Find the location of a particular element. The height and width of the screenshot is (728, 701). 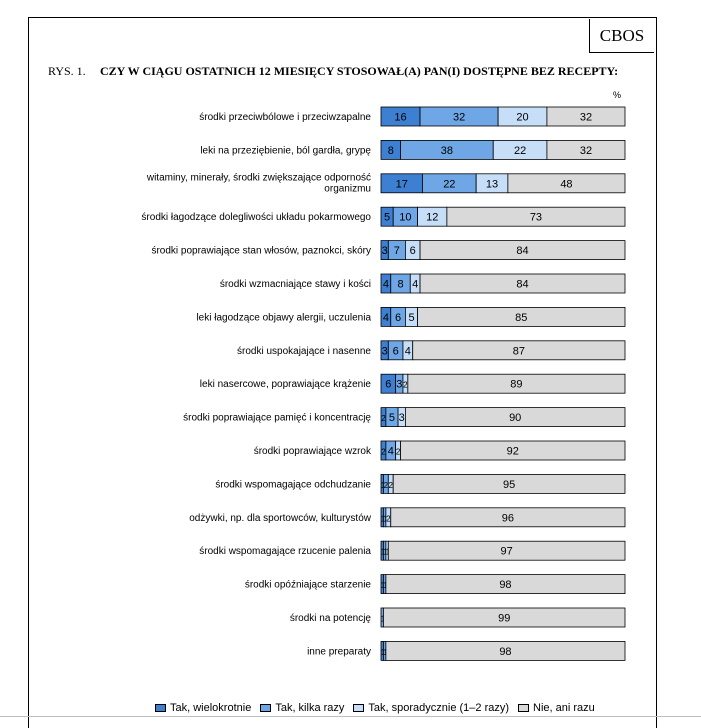

category-label: leki łagodzące objawy alergii, uczulenia is located at coordinates (283, 317).